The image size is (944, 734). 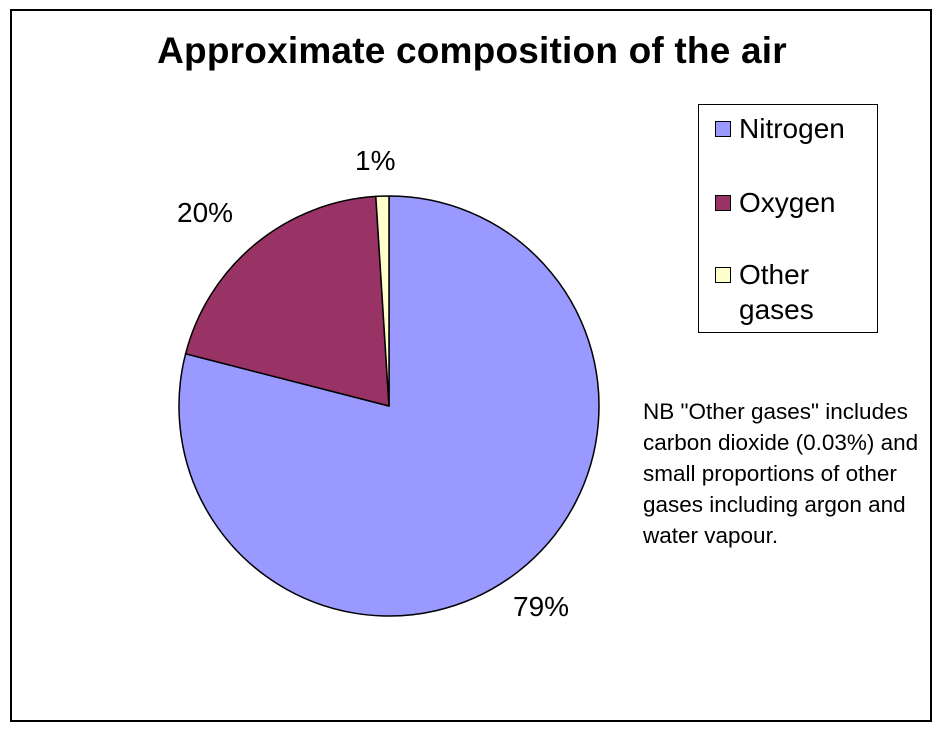 What do you see at coordinates (287, 301) in the screenshot?
I see `slice-oxygen` at bounding box center [287, 301].